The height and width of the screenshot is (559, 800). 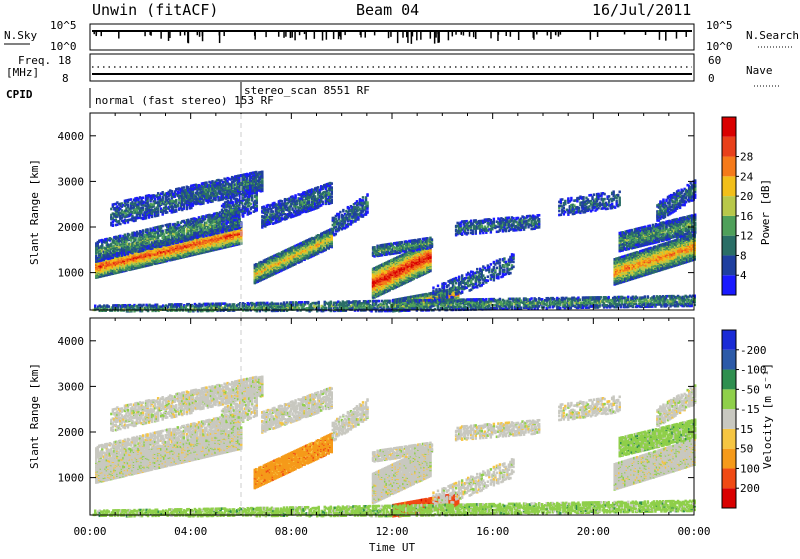 What do you see at coordinates (22, 72) in the screenshot?
I see `freq-label-2: [MHz]` at bounding box center [22, 72].